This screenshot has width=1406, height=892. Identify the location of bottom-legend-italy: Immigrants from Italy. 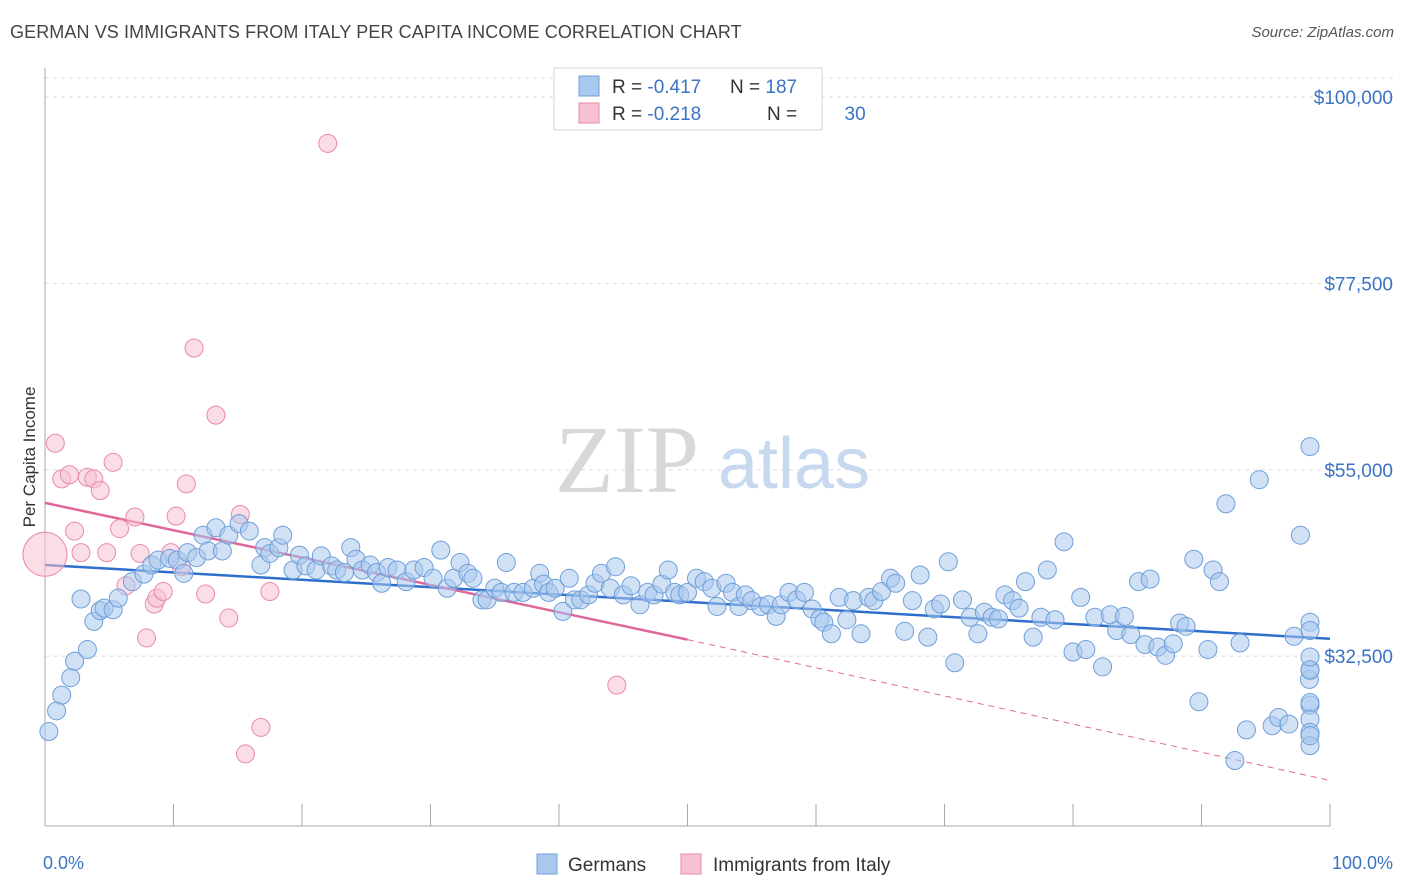
(802, 865).